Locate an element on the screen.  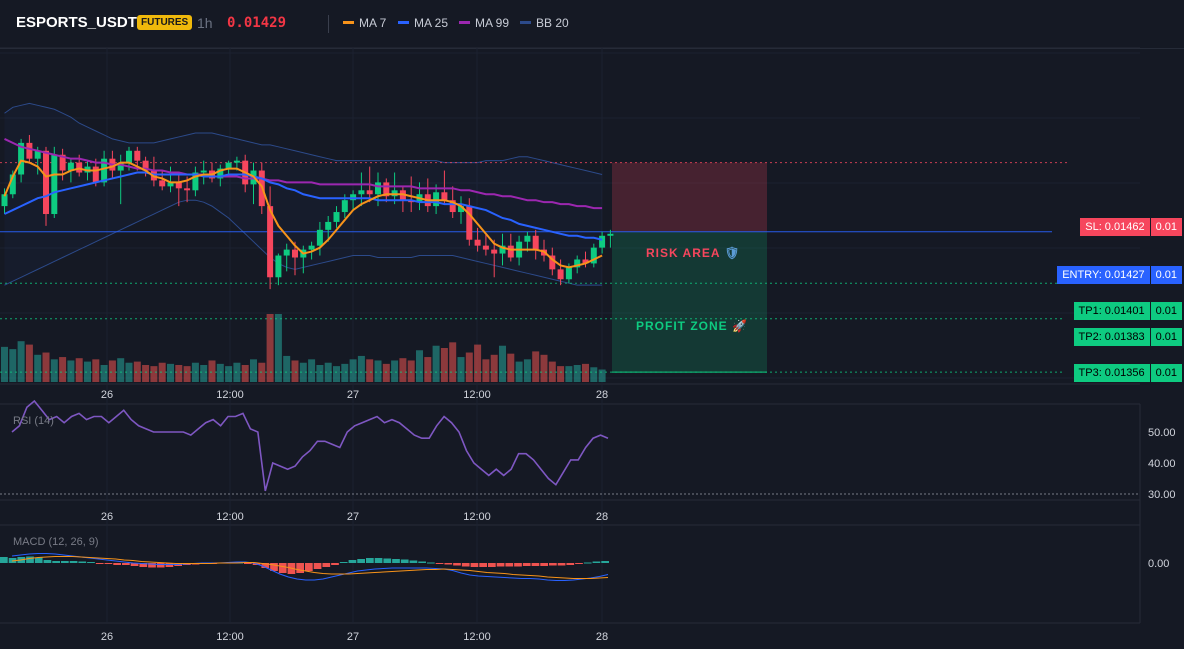
macd-title: MACD (12, 26, 9) is located at coordinates (56, 542).